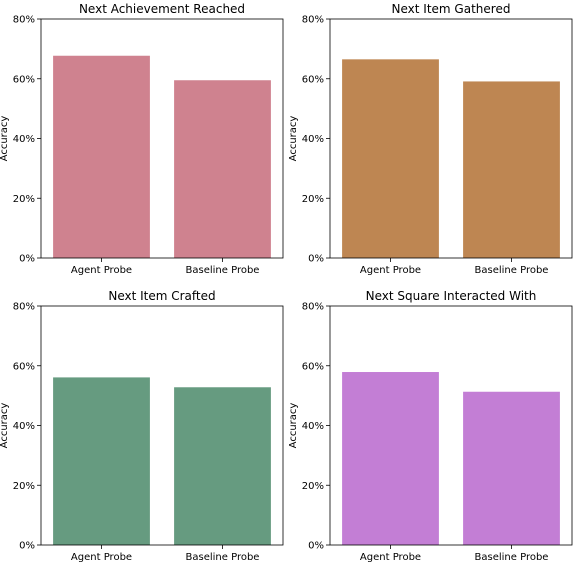  What do you see at coordinates (162, 9) in the screenshot?
I see `chart-title: Next Achievement Reached` at bounding box center [162, 9].